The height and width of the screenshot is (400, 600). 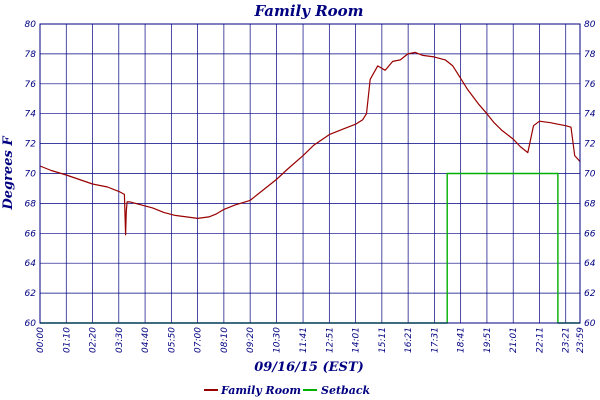 What do you see at coordinates (567, 340) in the screenshot?
I see `x-tick-label: 23:21` at bounding box center [567, 340].